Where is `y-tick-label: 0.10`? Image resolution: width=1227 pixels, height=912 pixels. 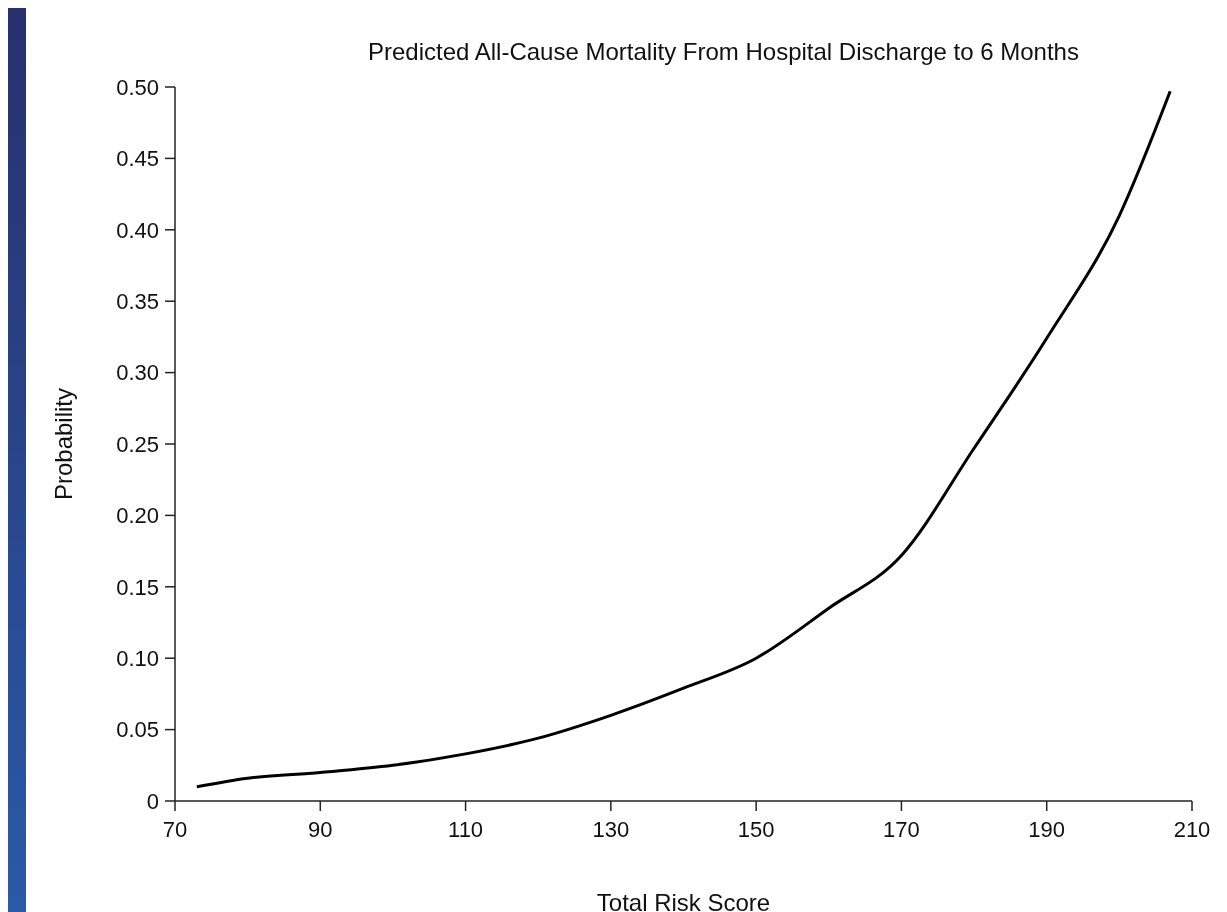
y-tick-label: 0.10 is located at coordinates (137, 658).